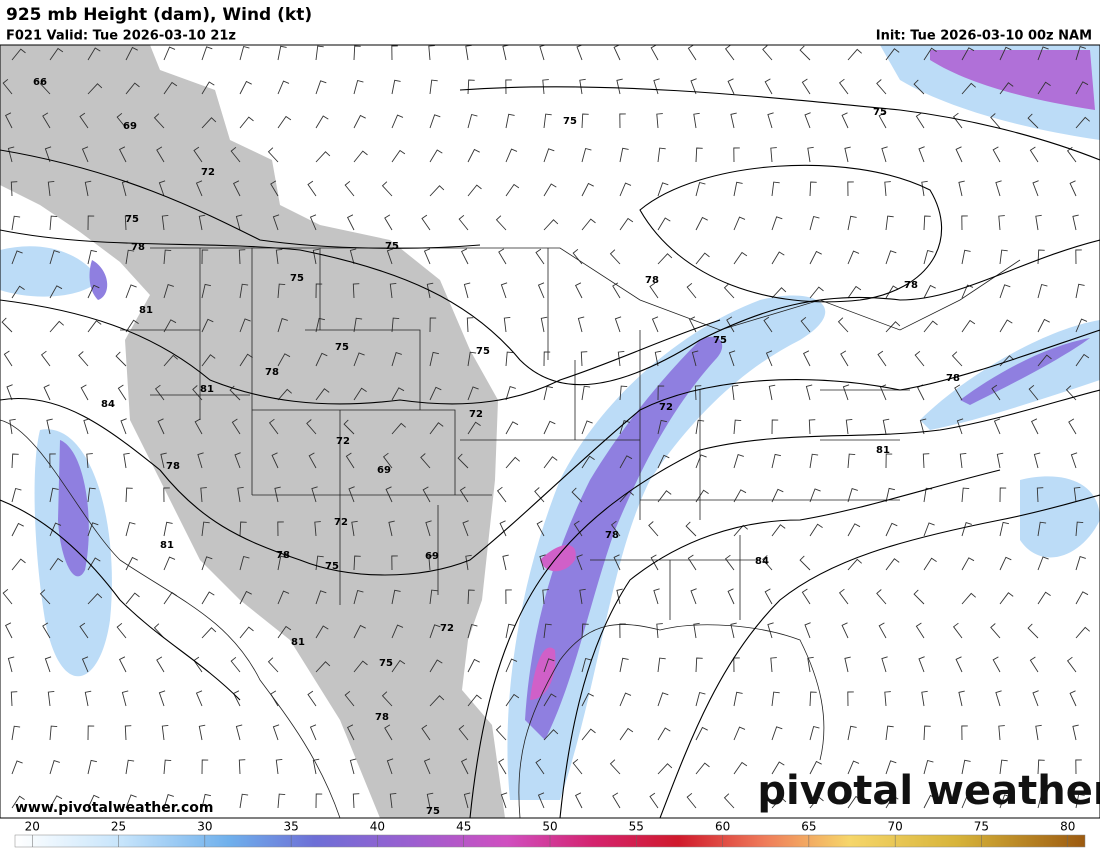 The width and height of the screenshot is (1100, 850). I want to click on colorbar-tick-label: 45, so click(463, 827).